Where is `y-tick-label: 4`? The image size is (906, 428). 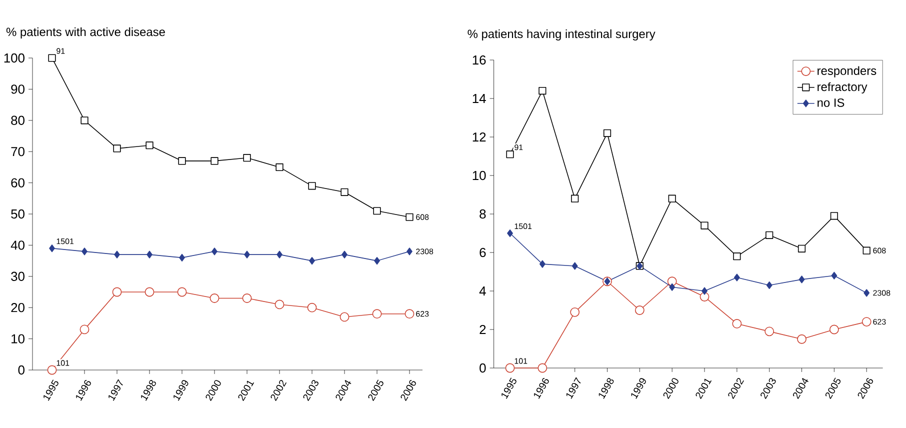 y-tick-label: 4 is located at coordinates (482, 291).